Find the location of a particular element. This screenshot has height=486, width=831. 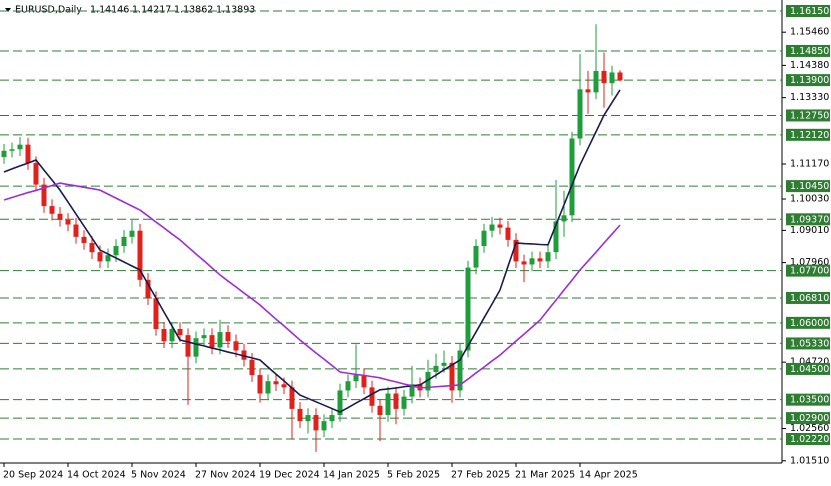

ohlc-value: 1.13862 is located at coordinates (193, 10).